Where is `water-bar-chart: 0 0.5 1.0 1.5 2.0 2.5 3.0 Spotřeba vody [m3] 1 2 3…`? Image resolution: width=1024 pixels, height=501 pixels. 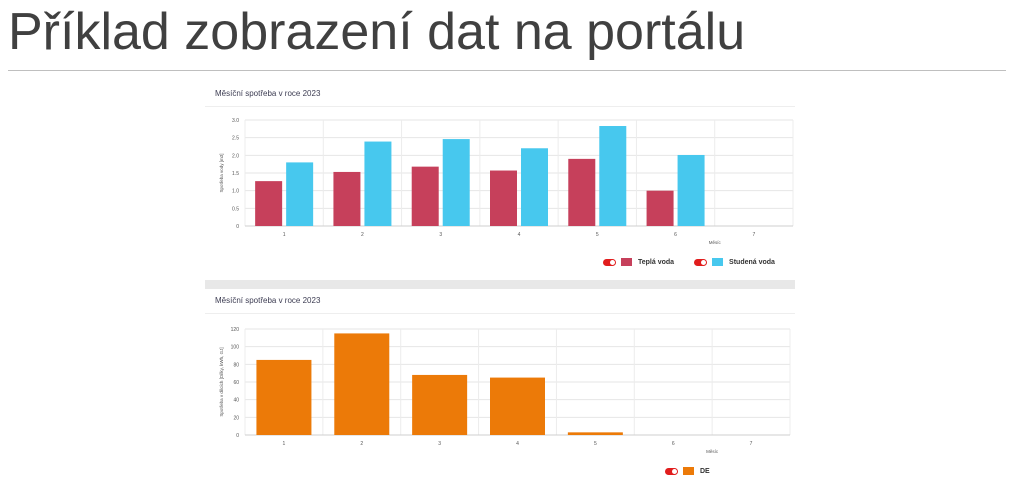 water-bar-chart: 0 0.5 1.0 1.5 2.0 2.5 3.0 Spotřeba vody [m3] 1 2 3… is located at coordinates (506, 181).